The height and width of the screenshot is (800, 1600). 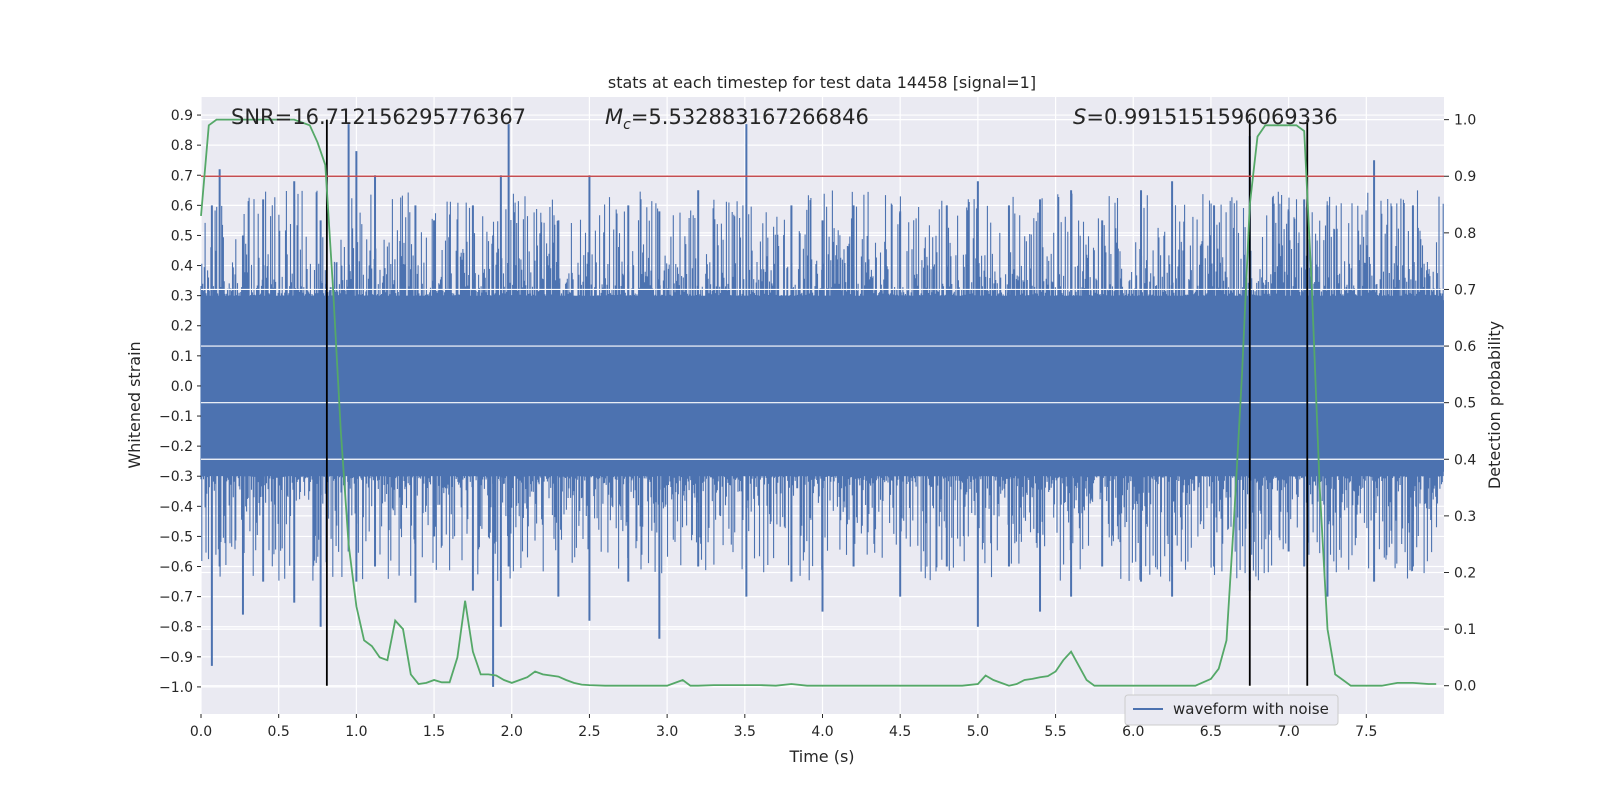 I want to click on y-left-tick-label: 0.1, so click(x=182, y=357).